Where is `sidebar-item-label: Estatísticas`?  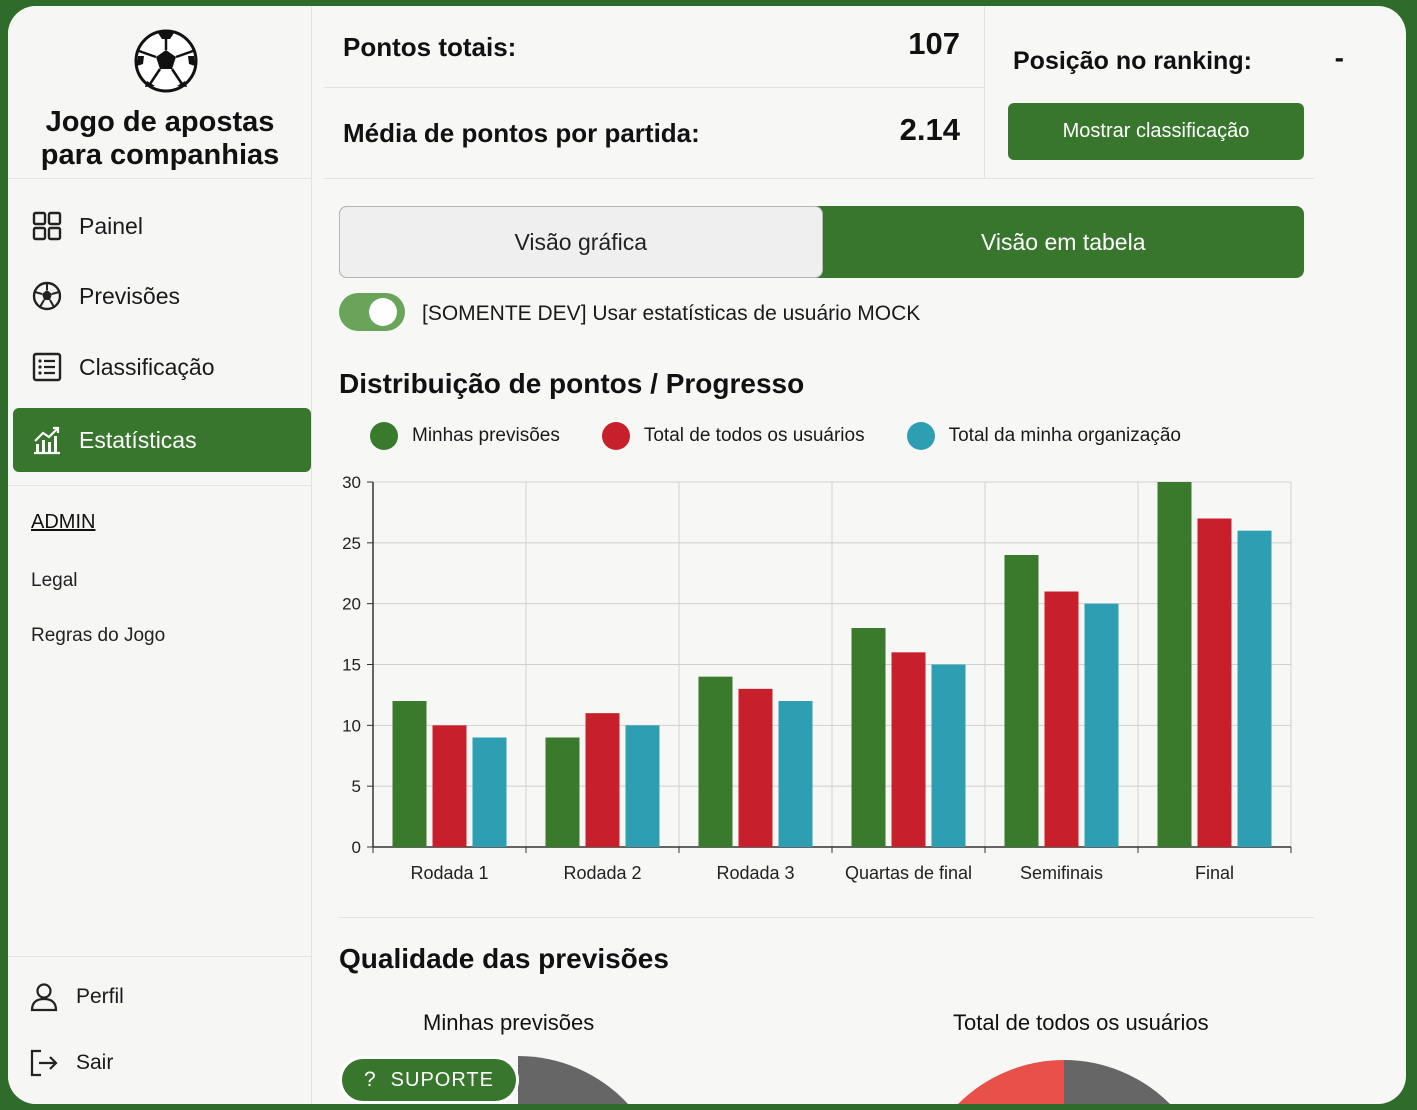
sidebar-item-label: Estatísticas is located at coordinates (138, 439).